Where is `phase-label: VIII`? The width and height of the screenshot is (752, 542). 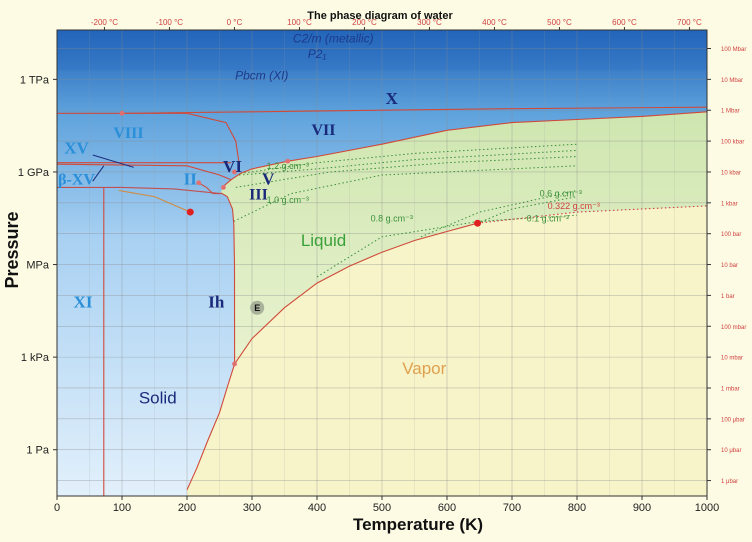 phase-label: VIII is located at coordinates (128, 133).